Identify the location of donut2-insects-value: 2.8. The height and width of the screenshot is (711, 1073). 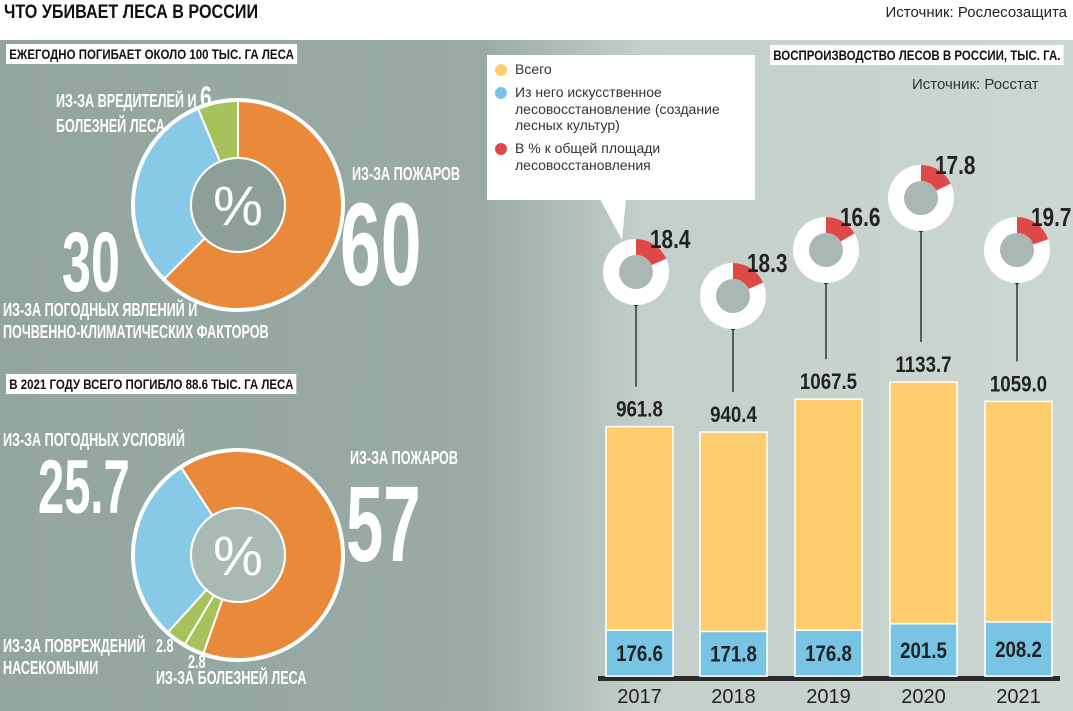
(165, 646).